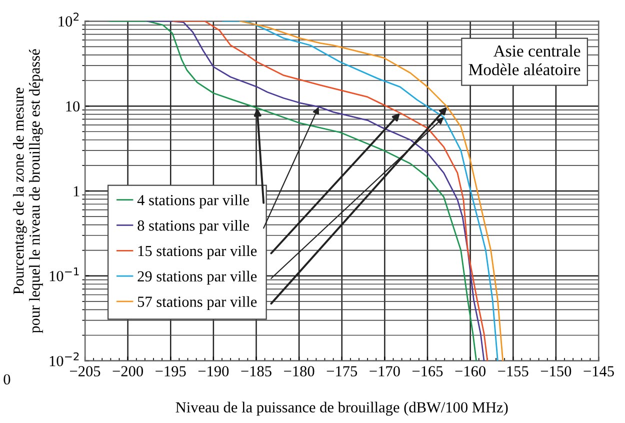 Image resolution: width=625 pixels, height=423 pixels. Describe the element at coordinates (385, 371) in the screenshot. I see `x-tick-label: −170` at that location.